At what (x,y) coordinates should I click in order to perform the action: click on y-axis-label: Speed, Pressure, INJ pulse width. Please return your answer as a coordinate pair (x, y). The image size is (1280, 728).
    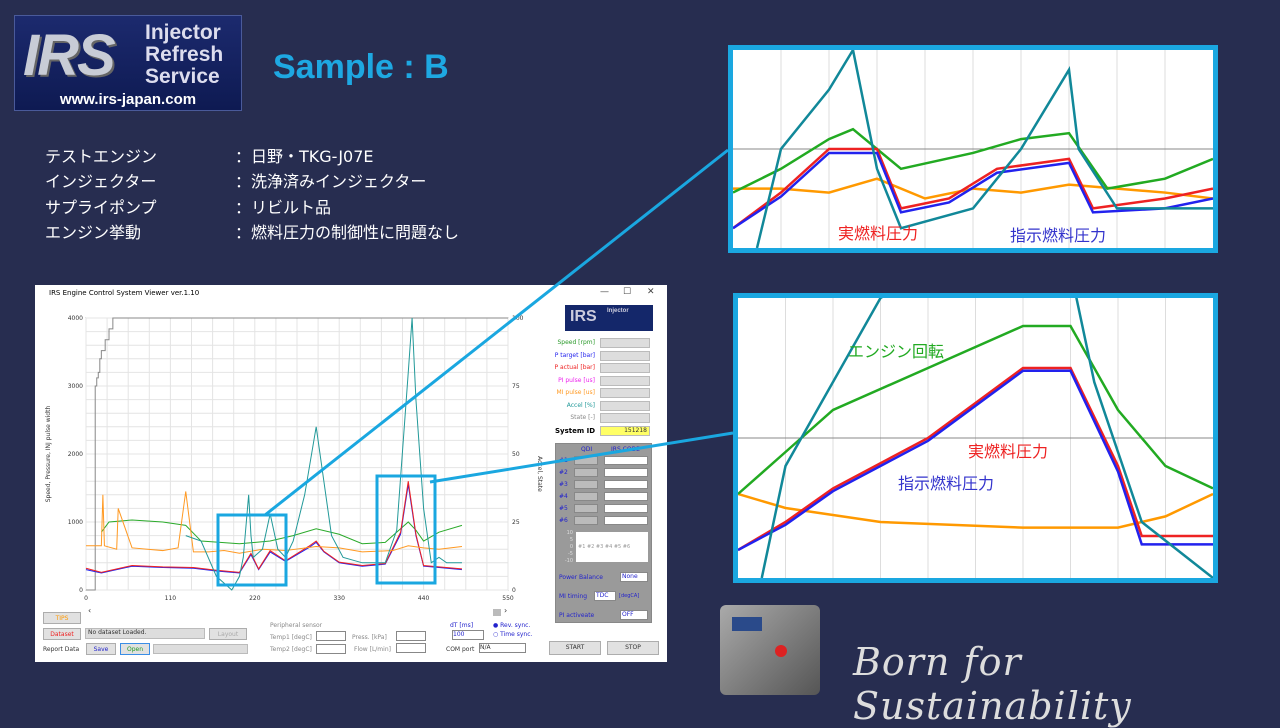
    Looking at the image, I should click on (48, 454).